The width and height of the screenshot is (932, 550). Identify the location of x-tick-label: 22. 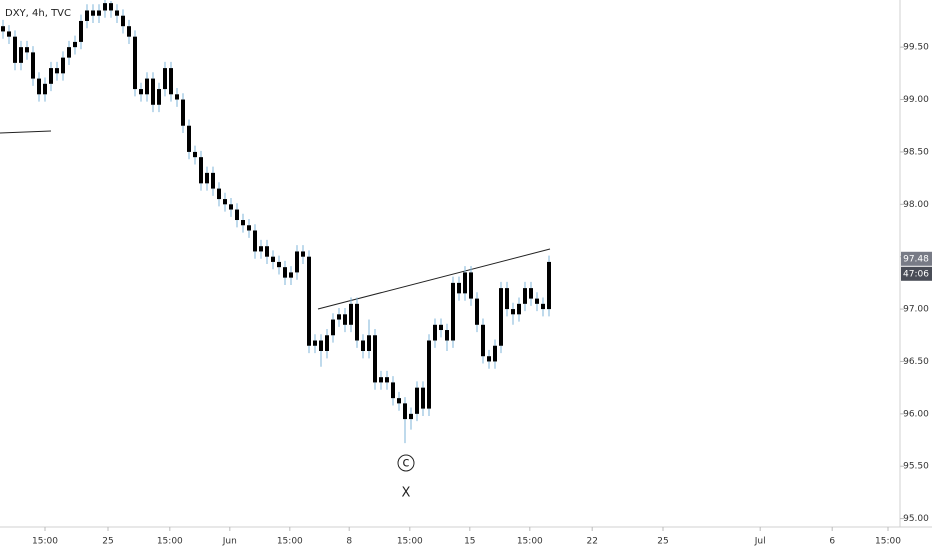
(591, 542).